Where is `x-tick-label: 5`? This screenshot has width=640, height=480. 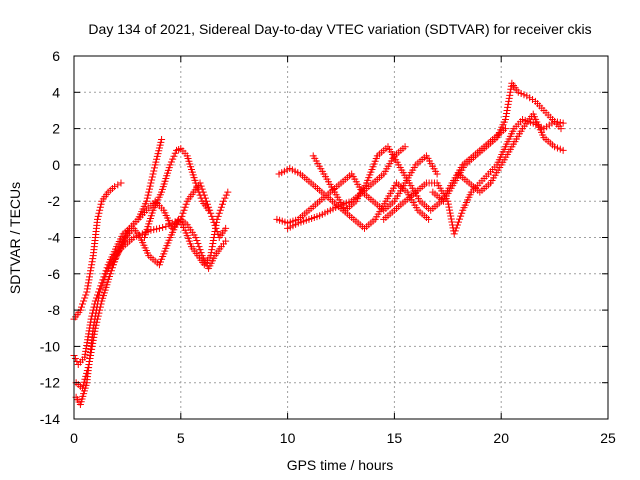 x-tick-label: 5 is located at coordinates (181, 438).